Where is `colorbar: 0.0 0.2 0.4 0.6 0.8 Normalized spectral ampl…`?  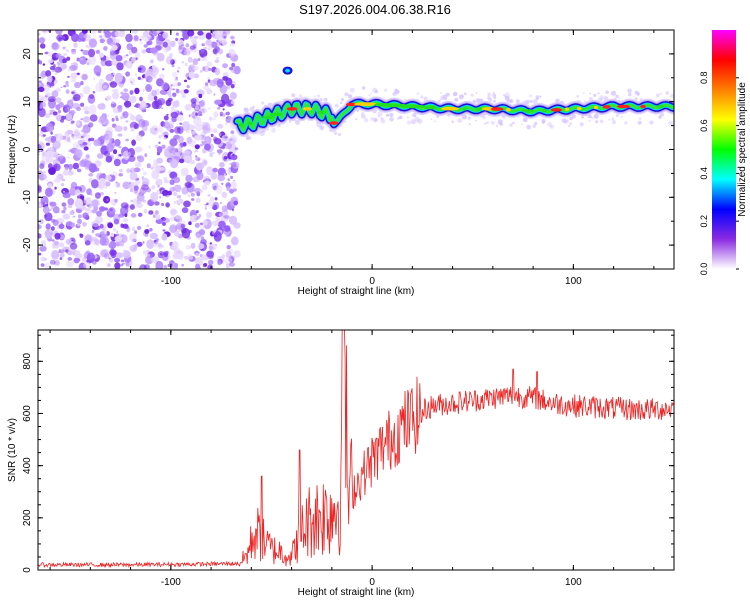
colorbar: 0.0 0.2 0.4 0.6 0.8 Normalized spectral ampl… is located at coordinates (723, 152).